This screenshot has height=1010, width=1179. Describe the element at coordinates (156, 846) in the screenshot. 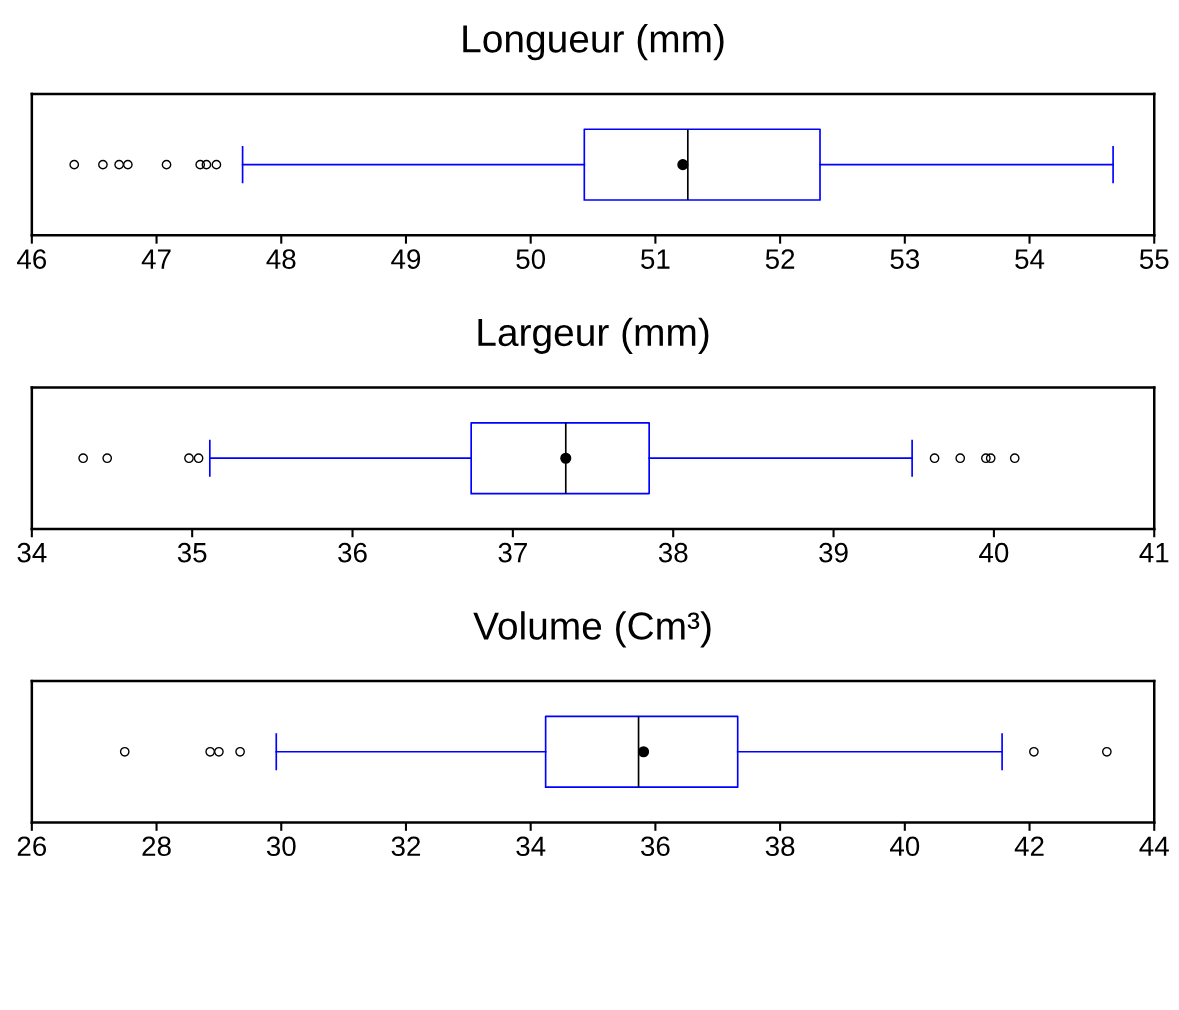

I see `x-tick-label: 28` at that location.